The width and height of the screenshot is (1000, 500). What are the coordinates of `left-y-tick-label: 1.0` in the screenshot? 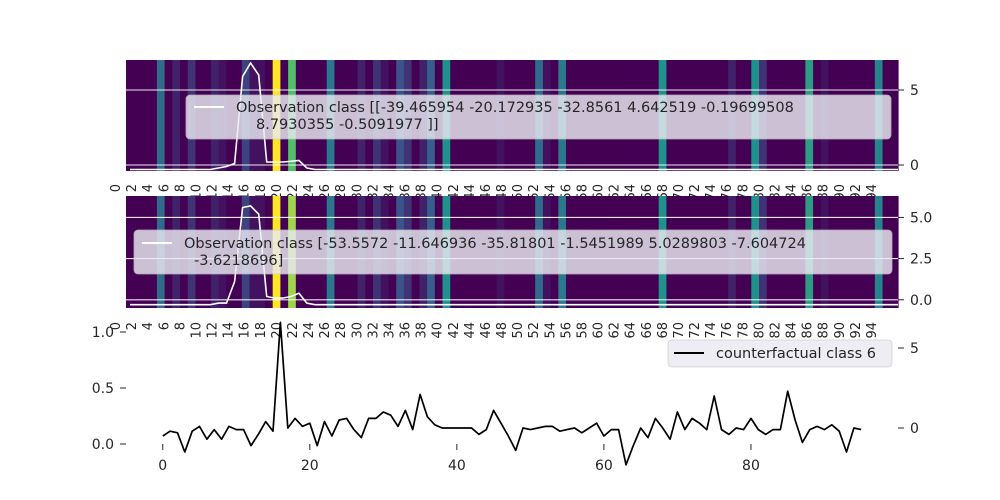 It's located at (103, 333).